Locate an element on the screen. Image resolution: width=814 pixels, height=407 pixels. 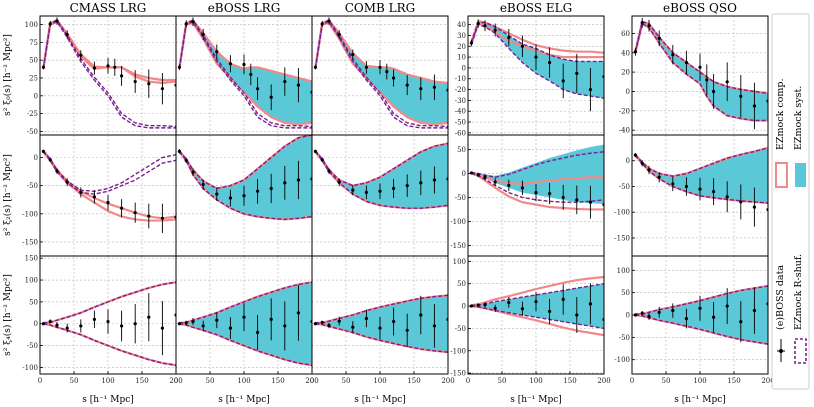
legend-rshuf: EZmock R-shuf. is located at coordinates (798, 292).